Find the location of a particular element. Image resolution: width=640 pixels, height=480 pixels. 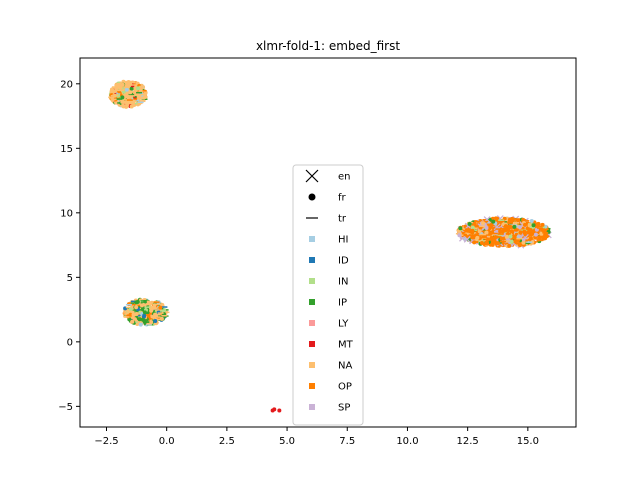

x-tick-label: 15.0 is located at coordinates (528, 441).